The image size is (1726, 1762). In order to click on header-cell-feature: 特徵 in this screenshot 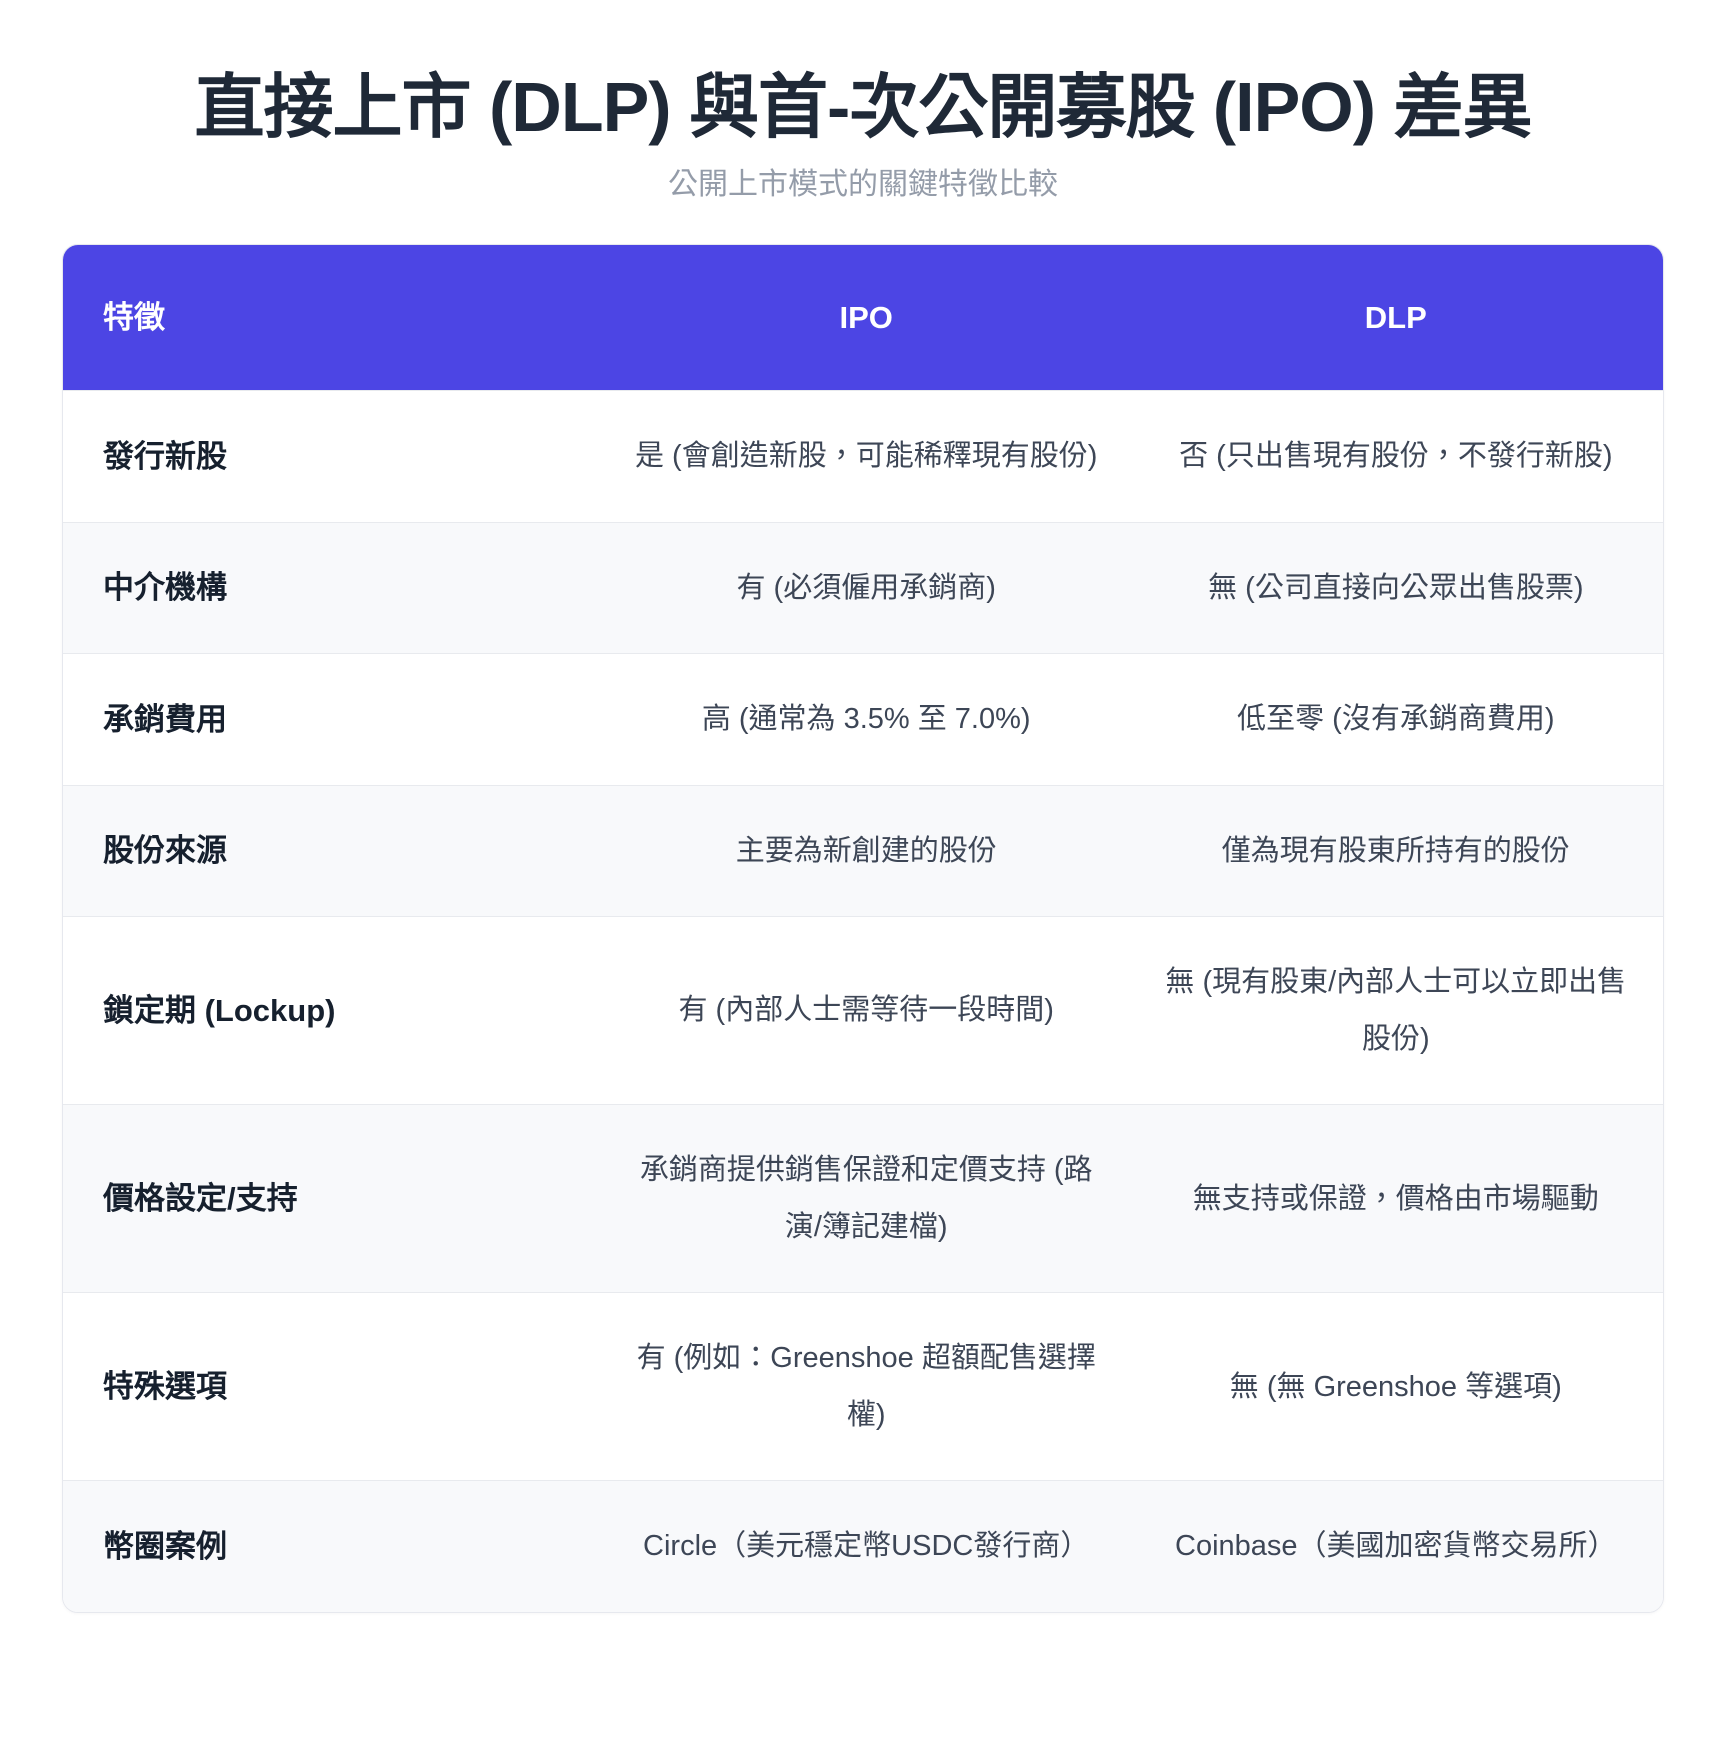, I will do `click(333, 318)`.